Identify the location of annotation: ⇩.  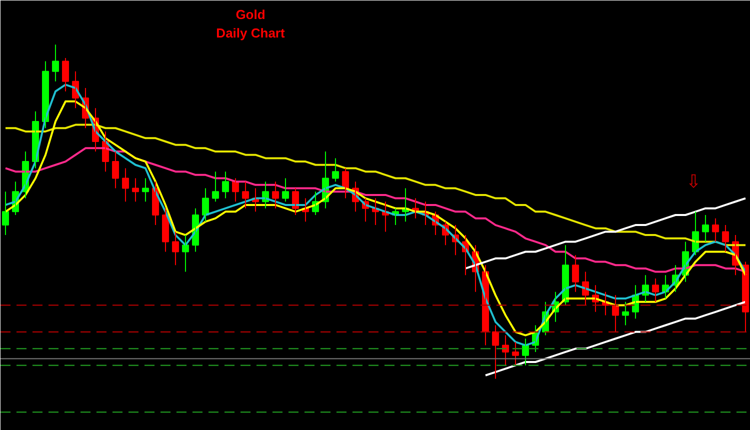
(694, 182).